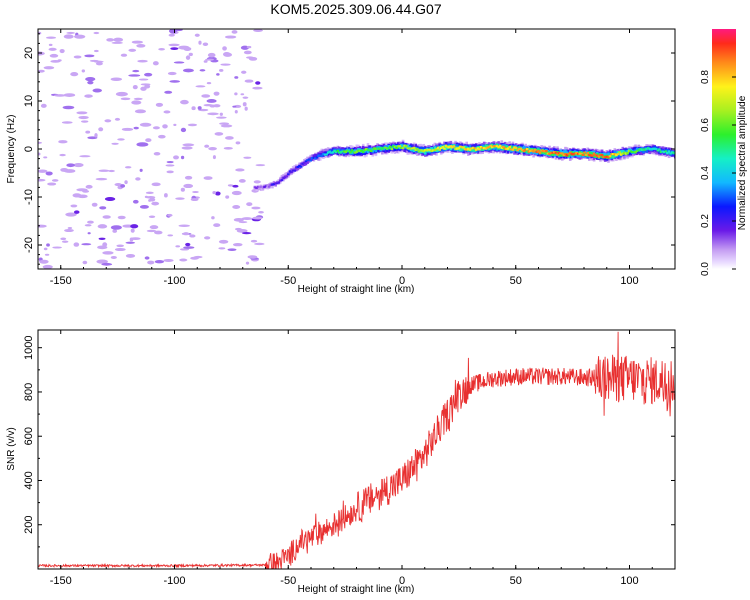 Image resolution: width=750 pixels, height=600 pixels. What do you see at coordinates (29, 525) in the screenshot?
I see `snr-y-tick-label: 200` at bounding box center [29, 525].